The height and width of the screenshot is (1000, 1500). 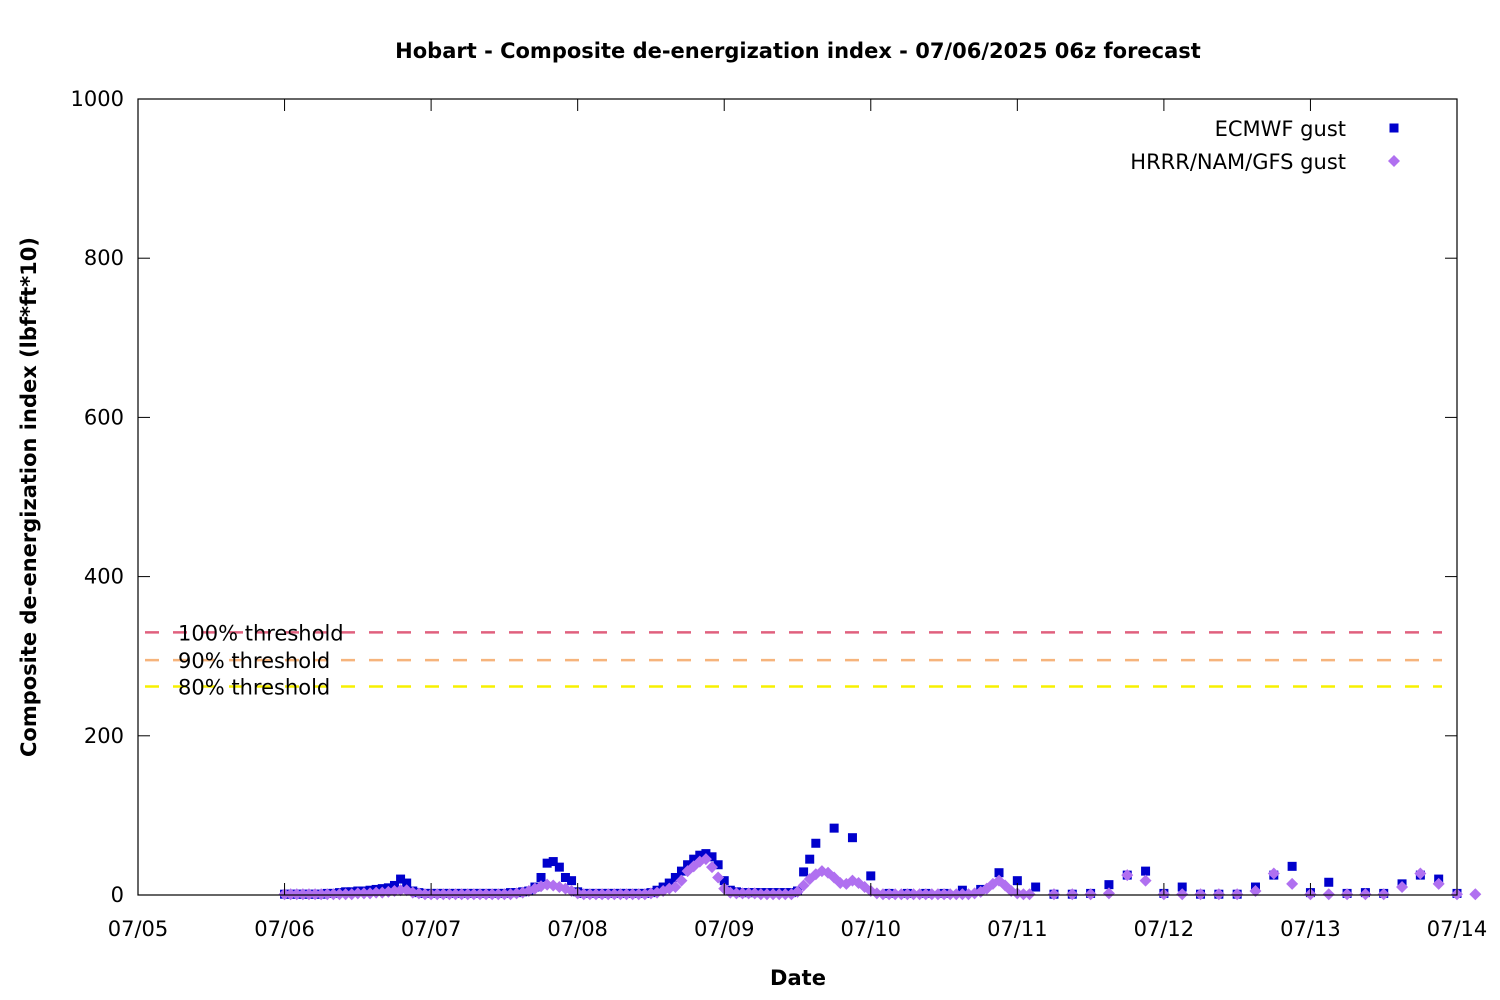 I want to click on y-tick-label: 0, so click(x=117, y=895).